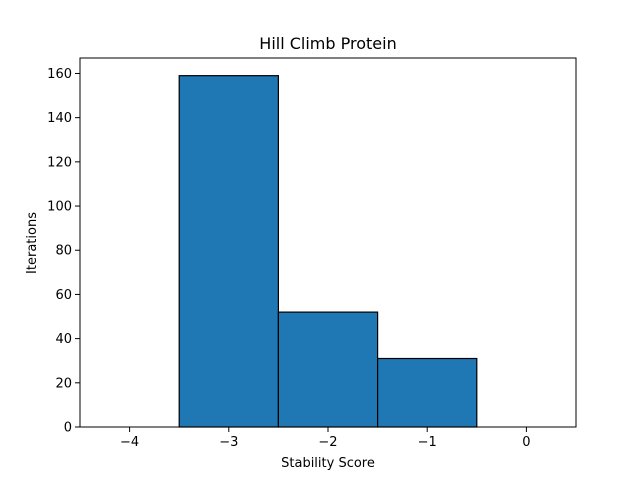 The width and height of the screenshot is (640, 480). Describe the element at coordinates (63, 339) in the screenshot. I see `y-tick-label: 40` at that location.